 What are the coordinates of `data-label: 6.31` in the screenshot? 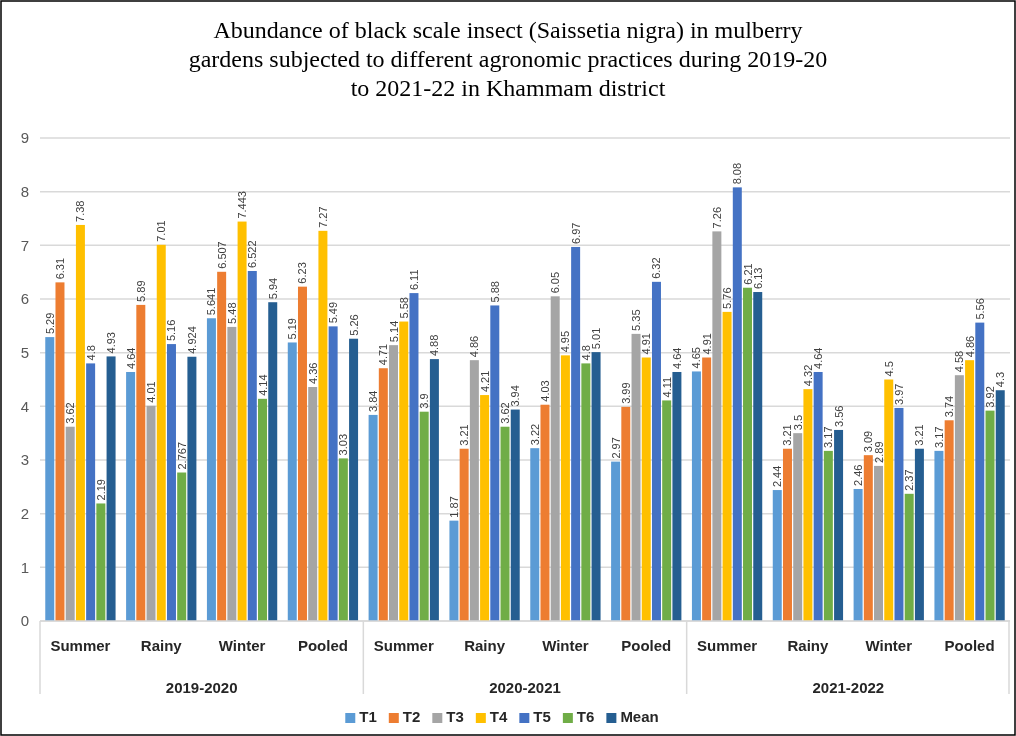 It's located at (59, 268).